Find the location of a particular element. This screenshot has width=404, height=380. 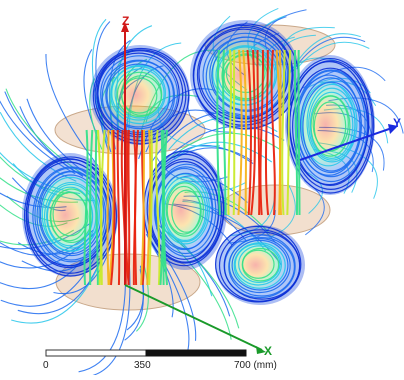

z-axis-label: Z is located at coordinates (126, 21).